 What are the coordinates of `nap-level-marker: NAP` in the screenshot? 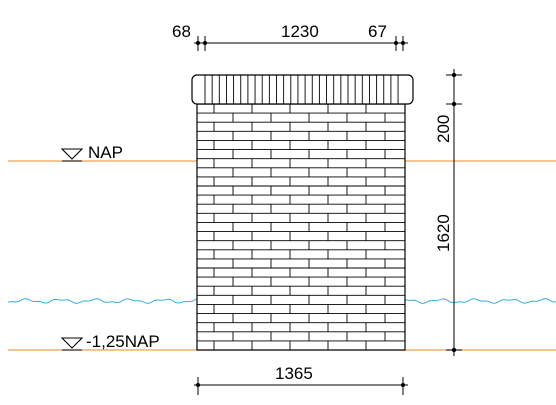 It's located at (91, 152).